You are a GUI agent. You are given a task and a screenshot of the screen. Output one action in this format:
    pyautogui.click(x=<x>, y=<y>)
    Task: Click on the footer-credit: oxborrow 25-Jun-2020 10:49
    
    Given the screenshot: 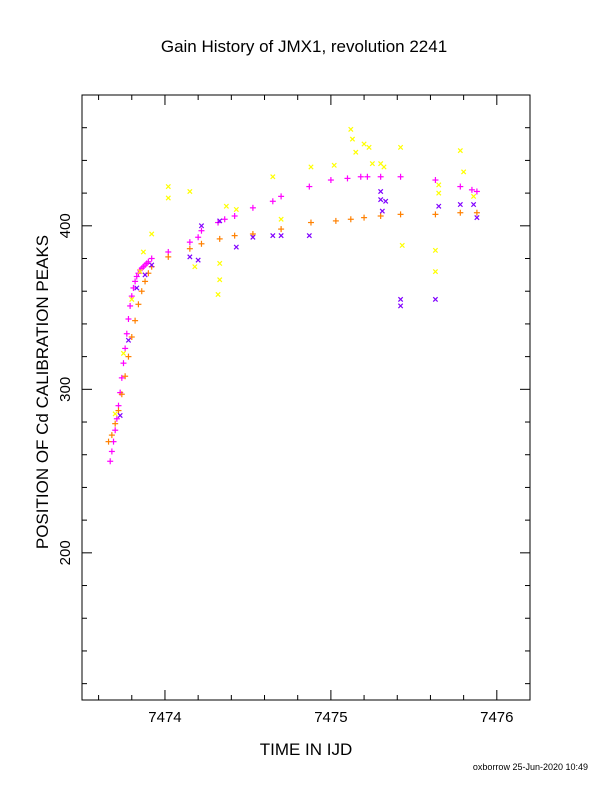 What is the action you would take?
    pyautogui.click(x=530, y=767)
    